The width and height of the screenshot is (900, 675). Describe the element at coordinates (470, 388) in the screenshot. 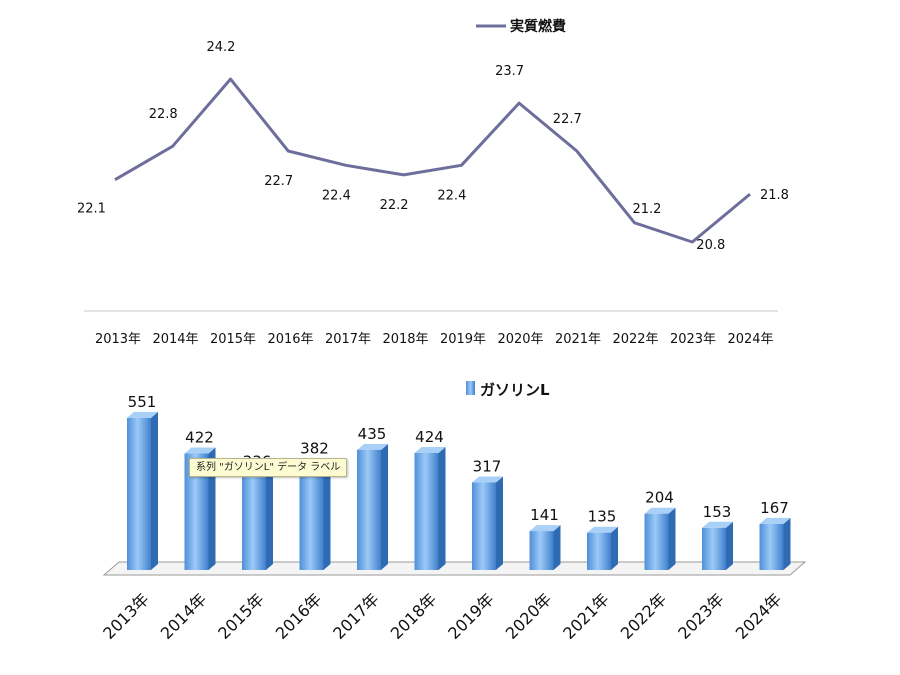

I see `bar-legend-swatch` at that location.